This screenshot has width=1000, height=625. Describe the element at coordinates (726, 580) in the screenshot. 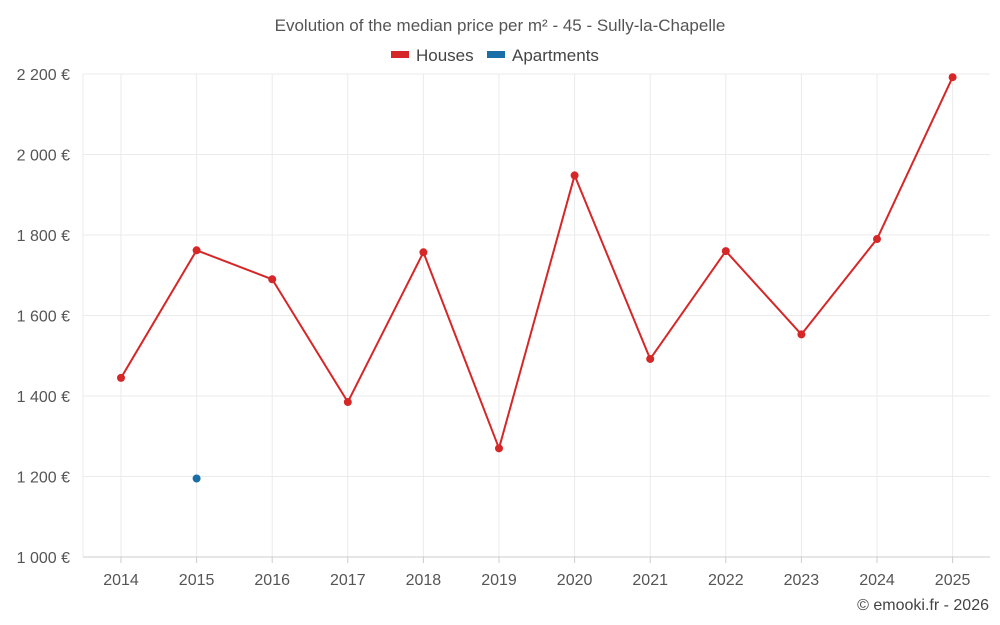

I see `x-tick-label: 2022` at that location.